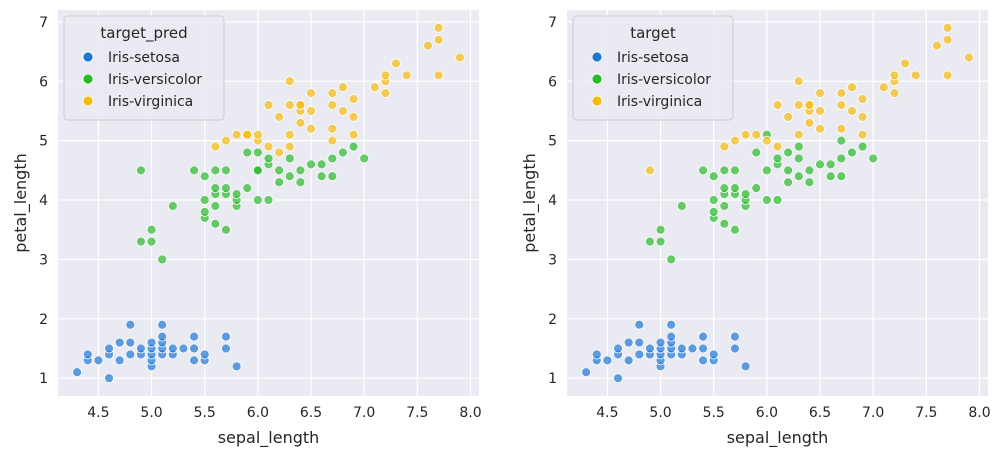  What do you see at coordinates (552, 201) in the screenshot?
I see `y-tick-label: 4` at bounding box center [552, 201].